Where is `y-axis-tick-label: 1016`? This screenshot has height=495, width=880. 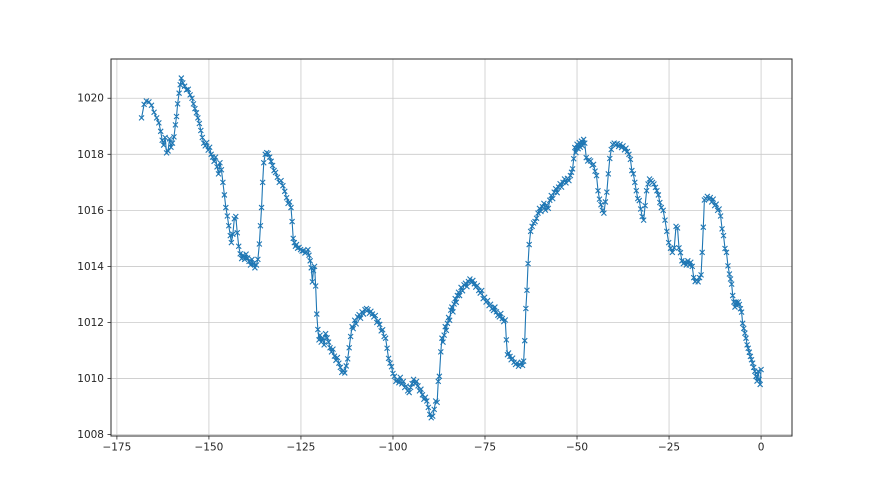
y-axis-tick-label: 1016 is located at coordinates (90, 211).